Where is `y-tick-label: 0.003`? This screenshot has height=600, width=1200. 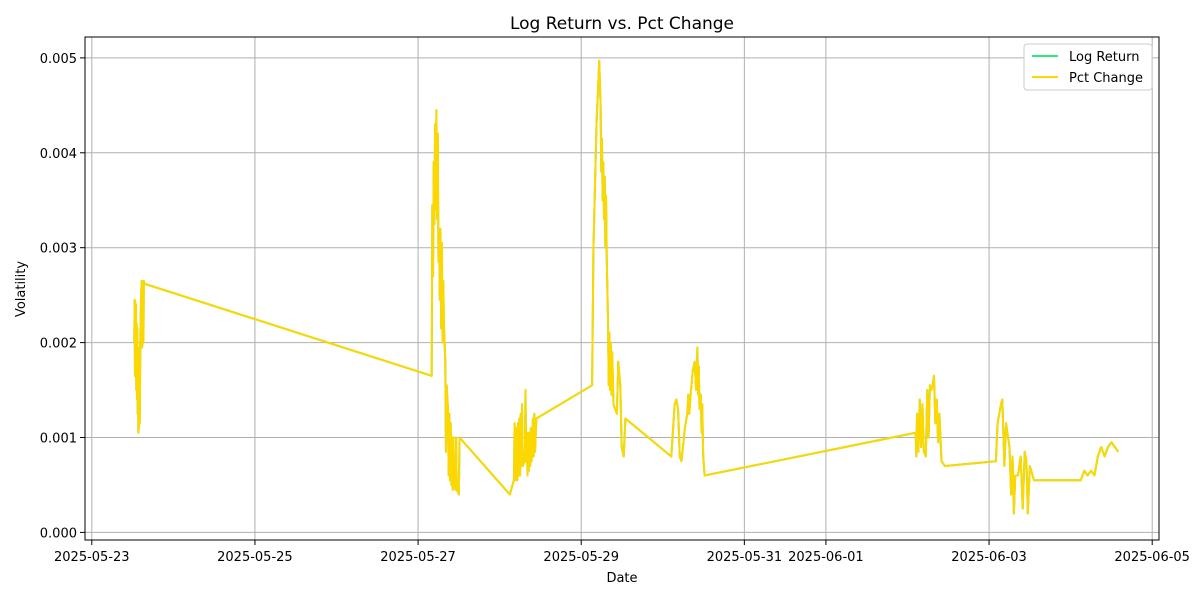
y-tick-label: 0.003 is located at coordinates (58, 249).